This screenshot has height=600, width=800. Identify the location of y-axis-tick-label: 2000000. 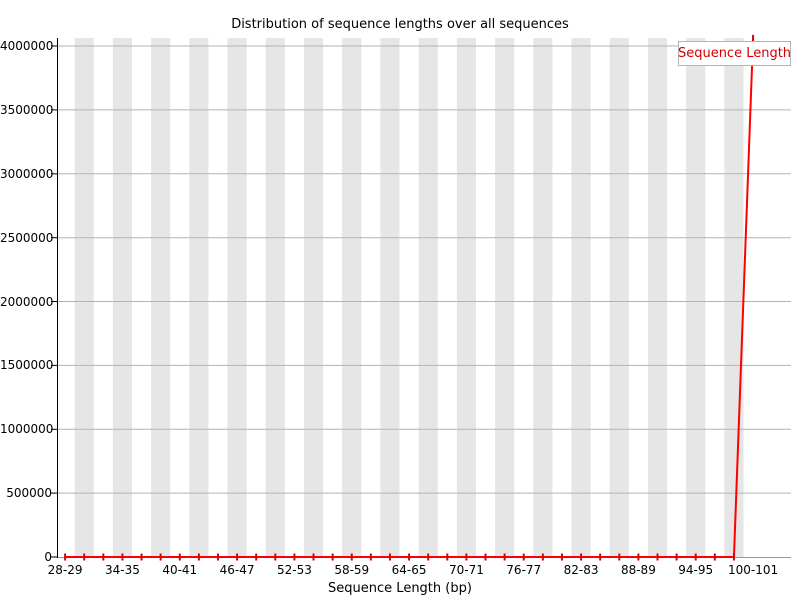
(27, 301).